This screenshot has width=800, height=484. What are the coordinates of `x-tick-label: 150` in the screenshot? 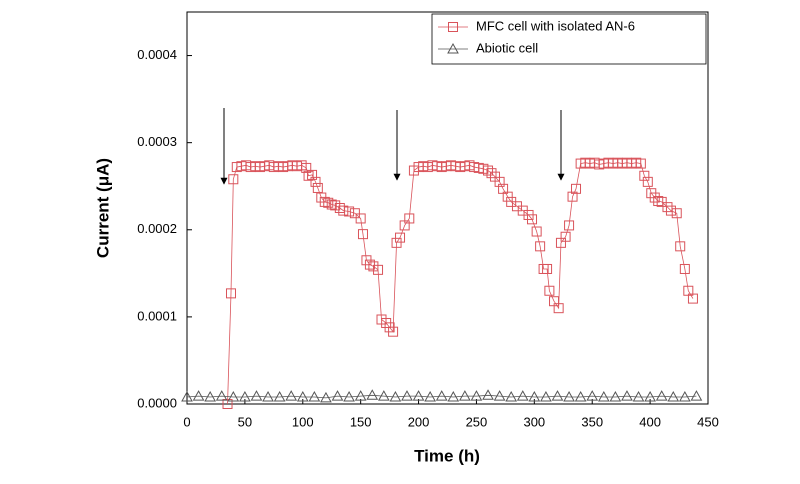 It's located at (361, 421).